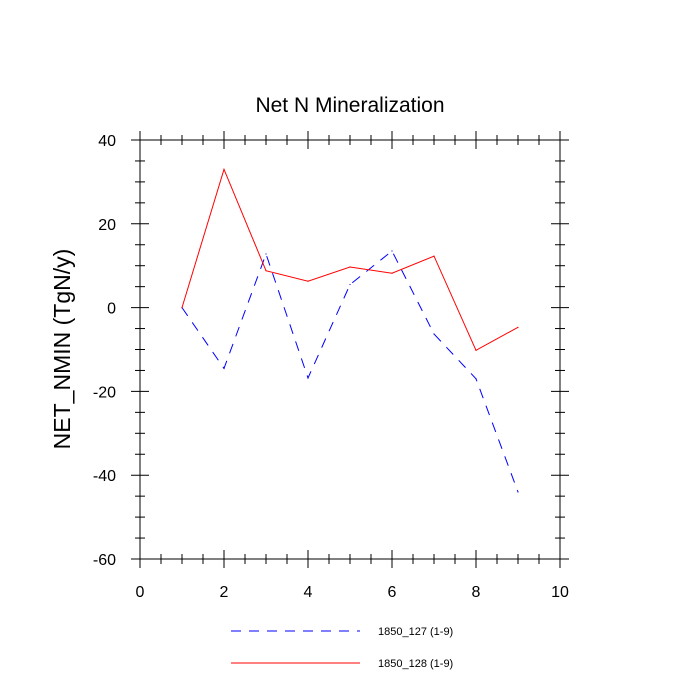 The height and width of the screenshot is (700, 700). I want to click on x-tick-label: 6, so click(392, 592).